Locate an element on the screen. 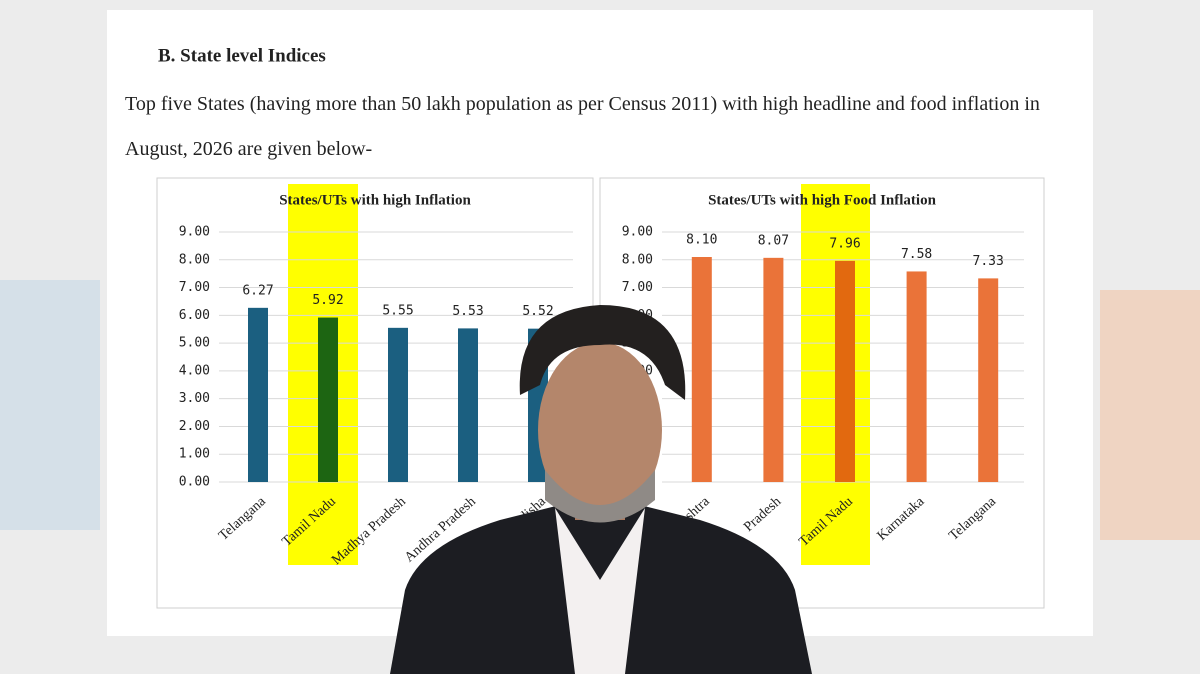 Image resolution: width=1200 pixels, height=674 pixels. shirt is located at coordinates (600, 591).